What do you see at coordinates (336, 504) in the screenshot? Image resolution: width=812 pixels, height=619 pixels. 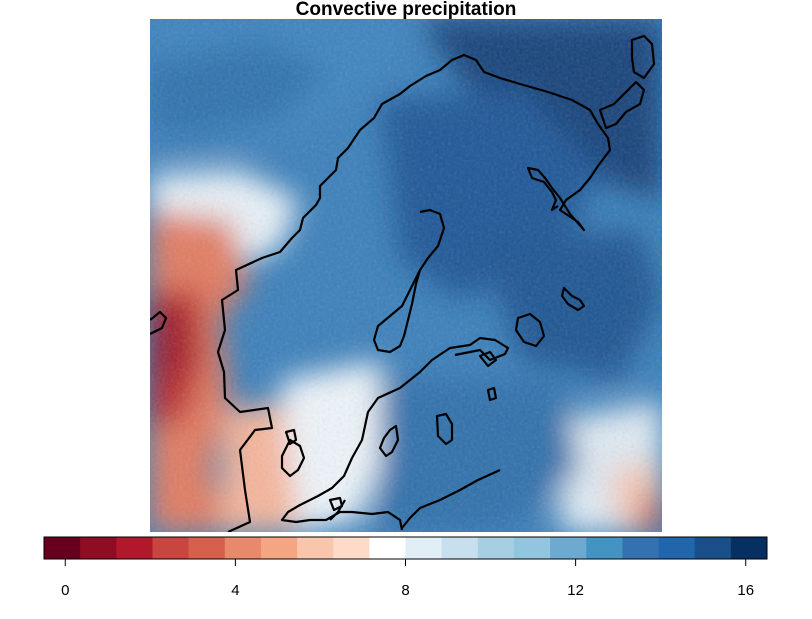 I see `bornholm-island` at bounding box center [336, 504].